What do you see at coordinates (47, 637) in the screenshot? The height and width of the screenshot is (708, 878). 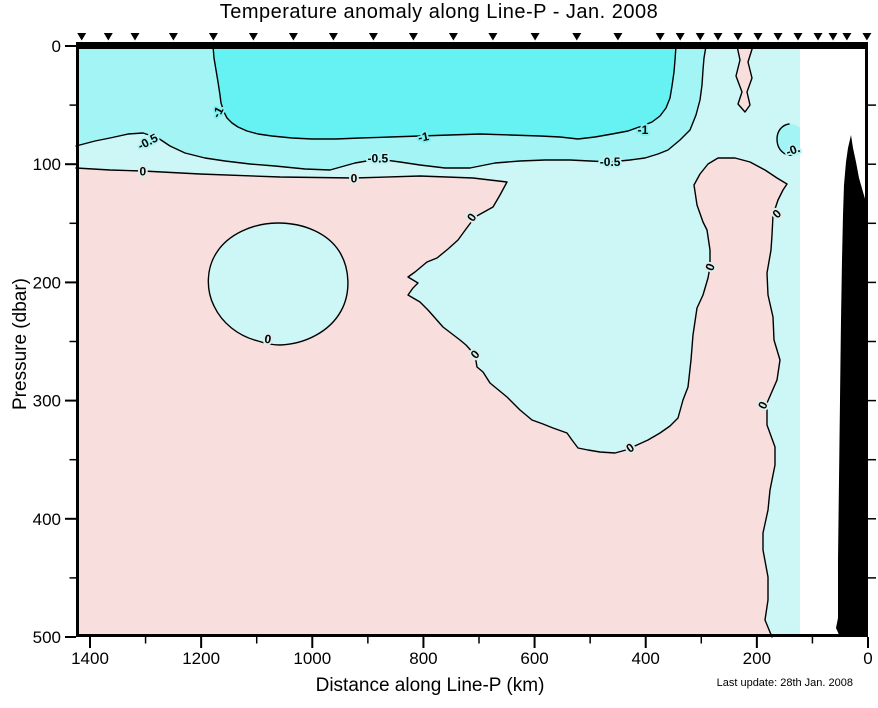 I see `y-tick-label: 500` at bounding box center [47, 637].